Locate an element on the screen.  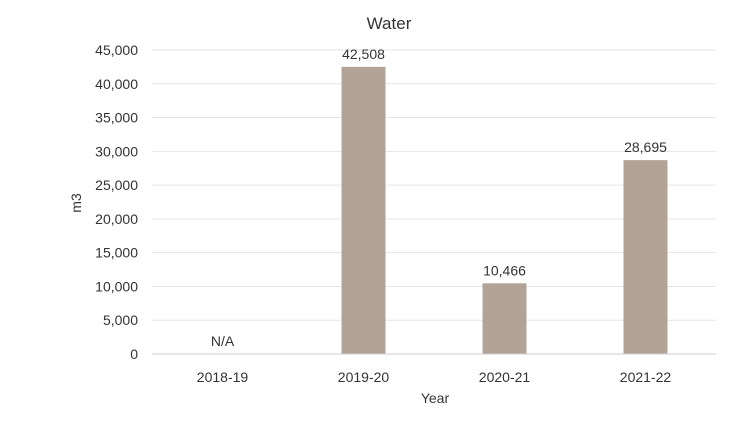
y-tick-label: 20,000 is located at coordinates (116, 219).